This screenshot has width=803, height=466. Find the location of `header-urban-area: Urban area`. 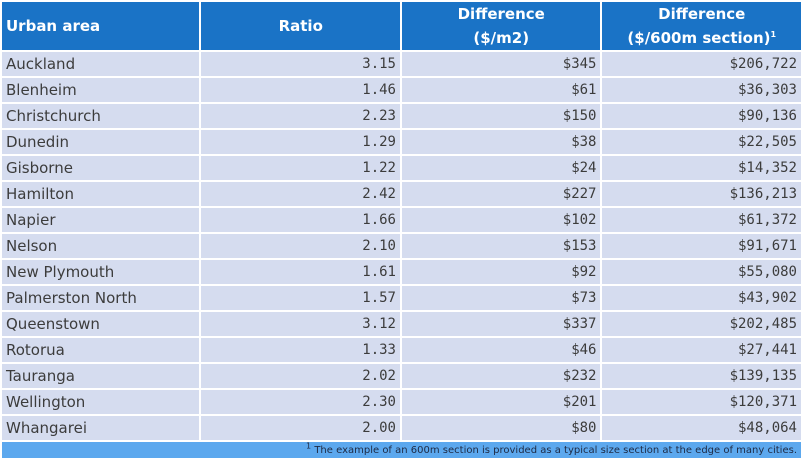

header-urban-area: Urban area is located at coordinates (101, 26).